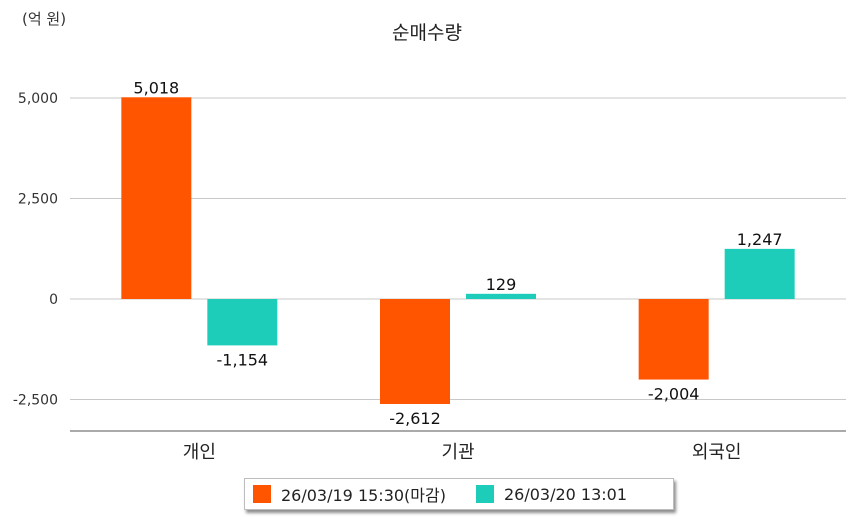  Describe the element at coordinates (565, 494) in the screenshot. I see `legend-label-series-2: 26/03/20 13:01` at that location.